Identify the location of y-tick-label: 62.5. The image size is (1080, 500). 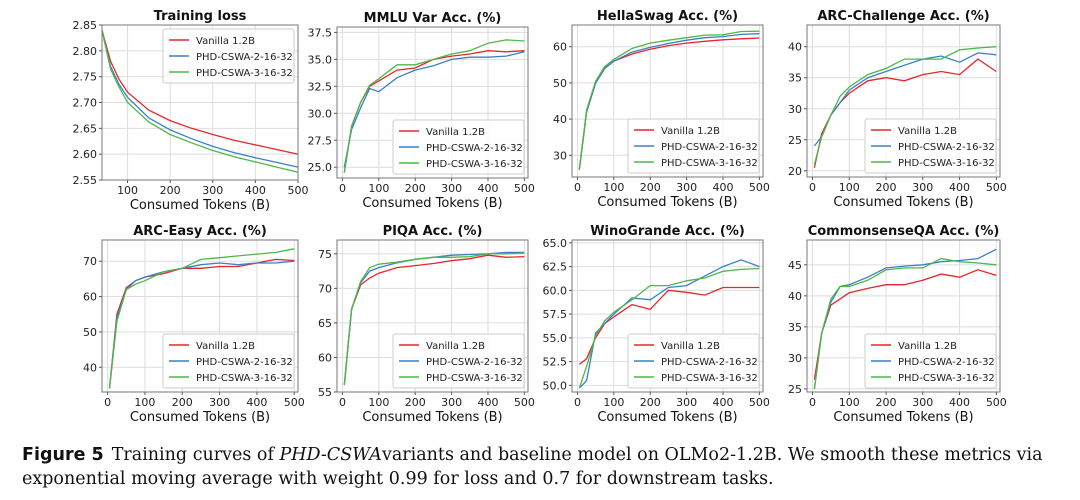
(555, 267).